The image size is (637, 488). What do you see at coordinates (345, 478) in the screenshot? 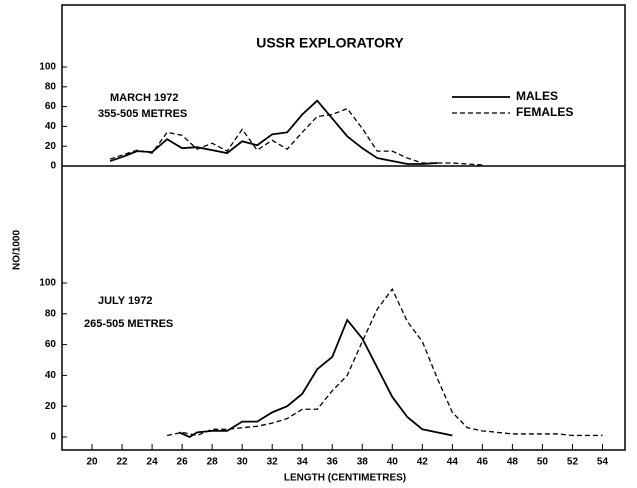
I see `x-axis-label: LENGTH (CENTIMETRES)` at bounding box center [345, 478].